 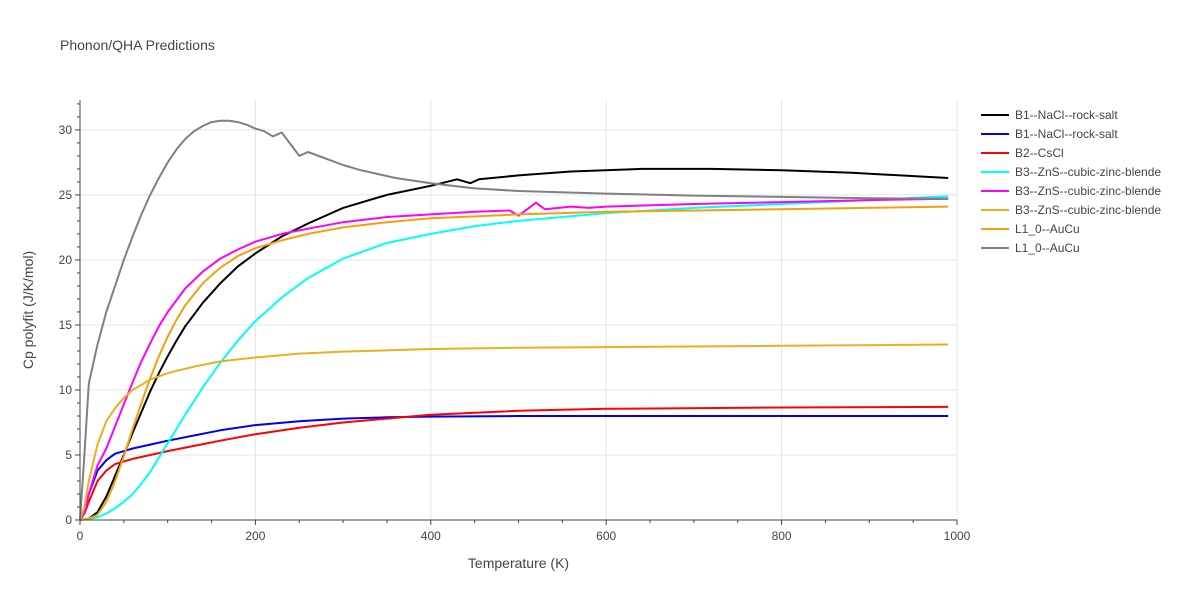 What do you see at coordinates (80, 536) in the screenshot?
I see `x-tick-label: 0` at bounding box center [80, 536].